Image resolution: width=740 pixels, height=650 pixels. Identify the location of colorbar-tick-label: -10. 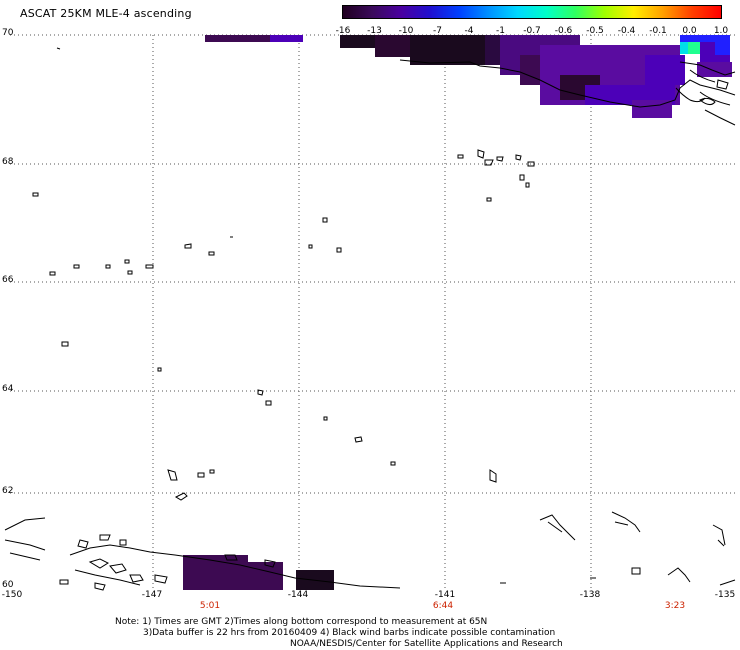
(406, 31).